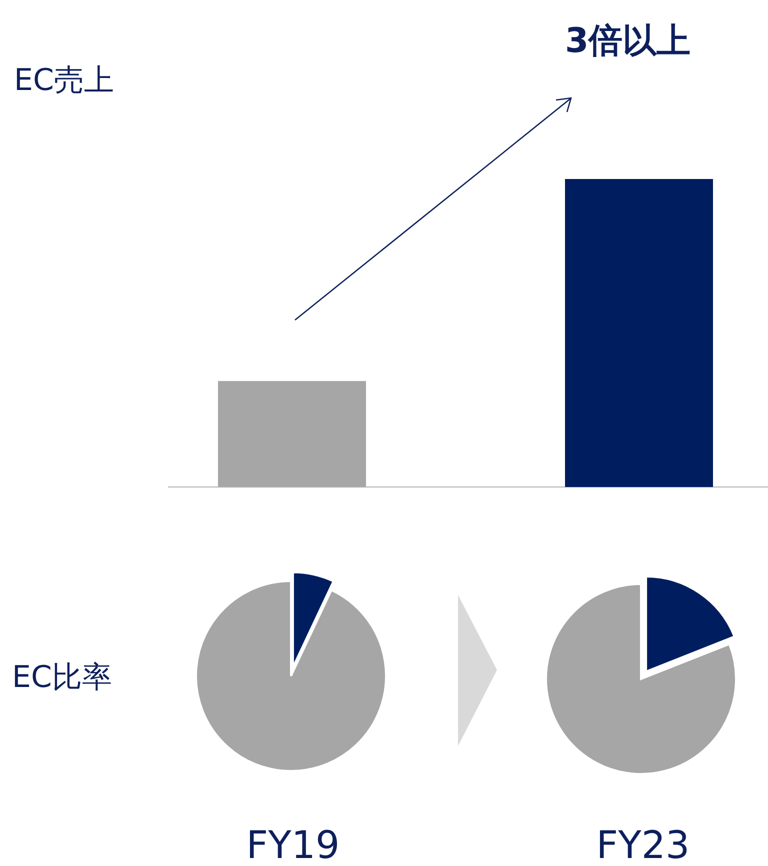 Image resolution: width=768 pixels, height=866 pixels. Describe the element at coordinates (62, 677) in the screenshot. I see `text: EC比率` at that location.